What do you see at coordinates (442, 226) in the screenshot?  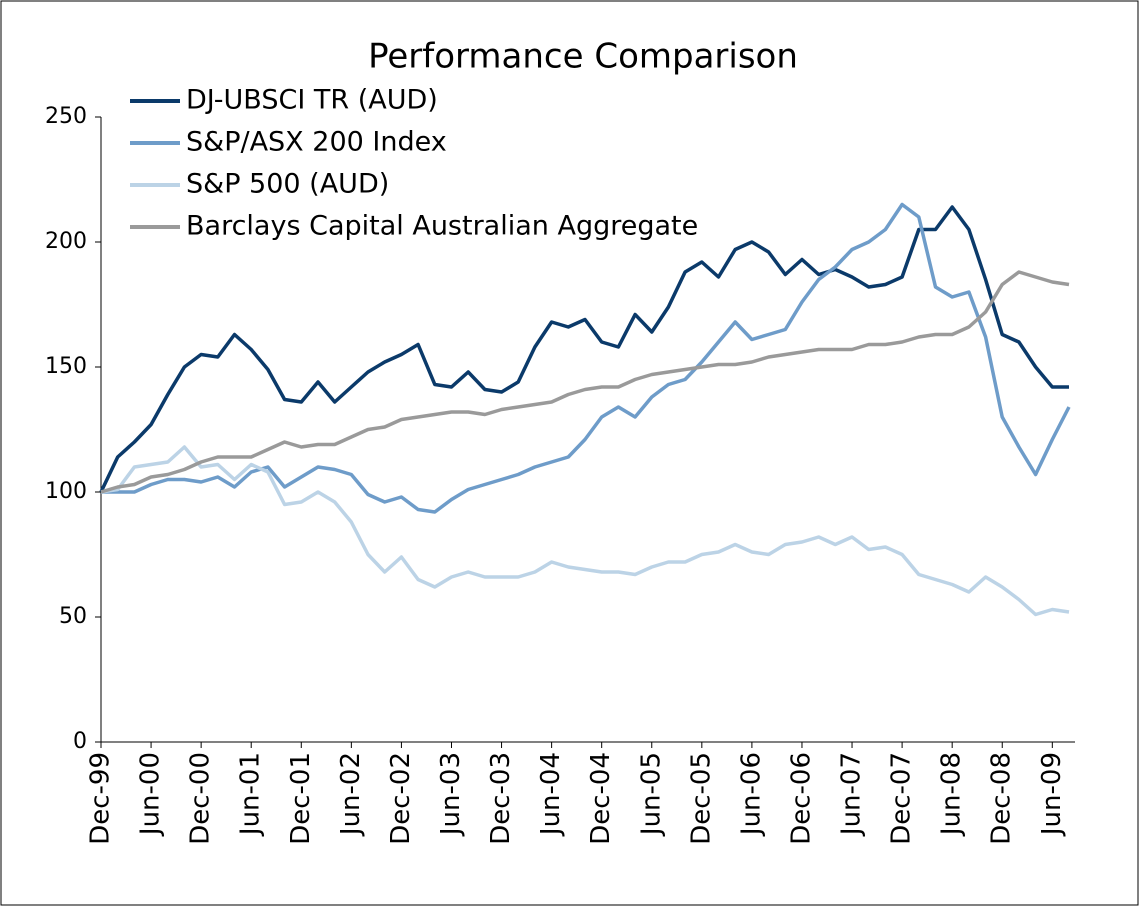 I see `legend-label: Barclays Capital Australian Aggregate` at bounding box center [442, 226].